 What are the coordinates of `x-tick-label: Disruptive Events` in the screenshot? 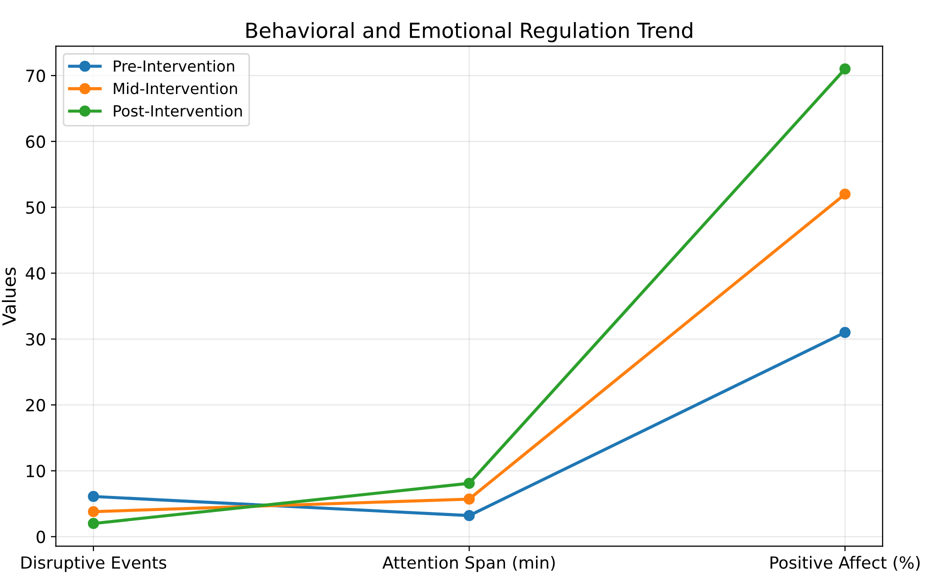 It's located at (94, 564).